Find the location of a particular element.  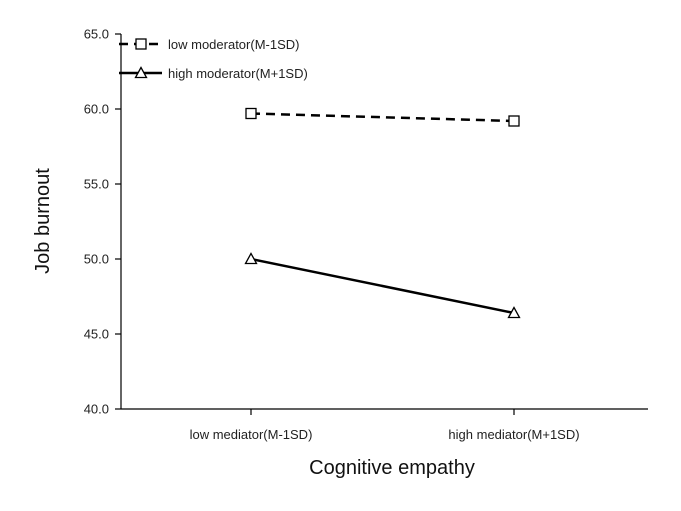

y-tick-label: 55.0 is located at coordinates (96, 184).